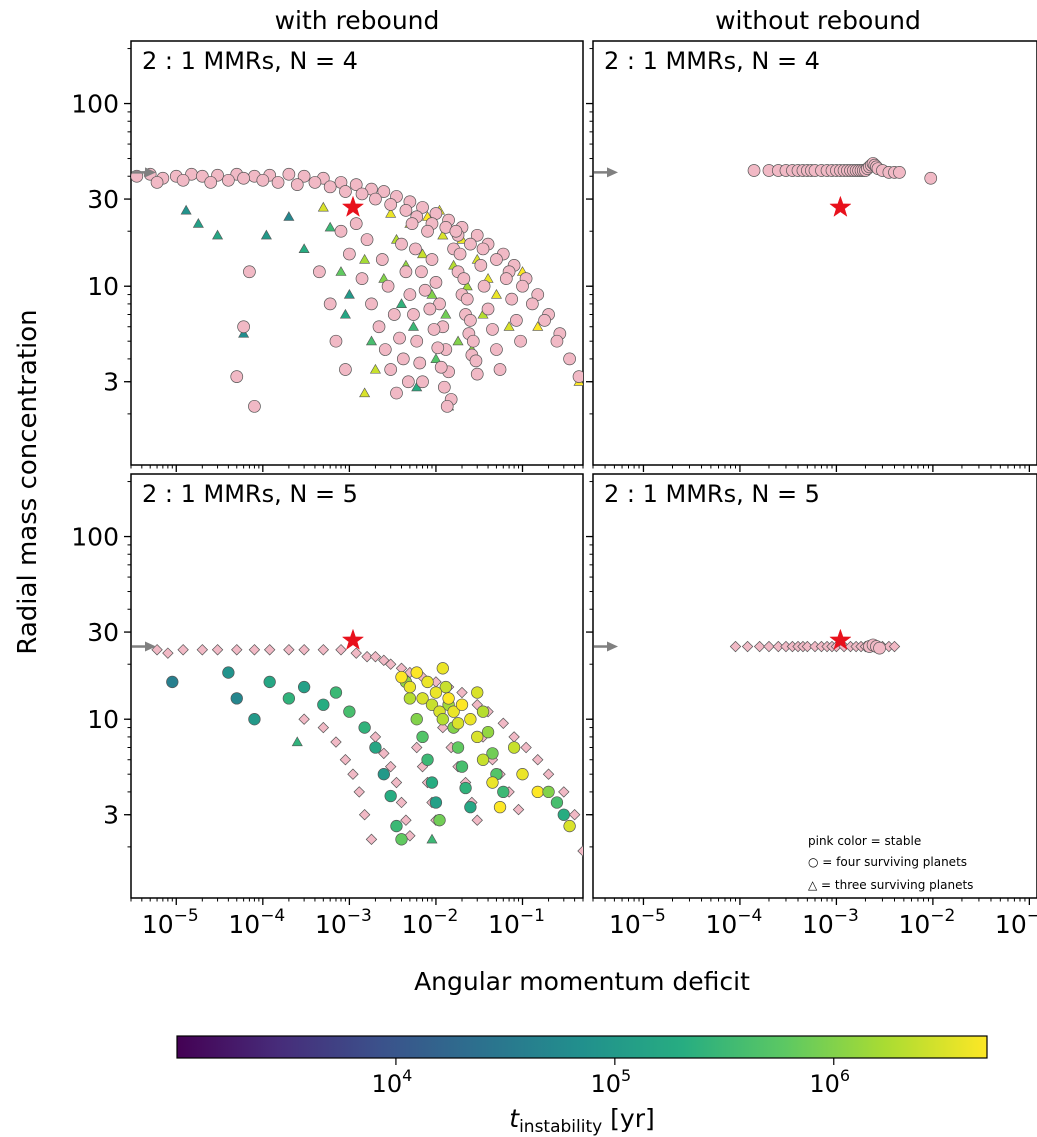 The width and height of the screenshot is (1037, 1137). What do you see at coordinates (829, 1082) in the screenshot?
I see `colorbar-tick-label: 106` at bounding box center [829, 1082].